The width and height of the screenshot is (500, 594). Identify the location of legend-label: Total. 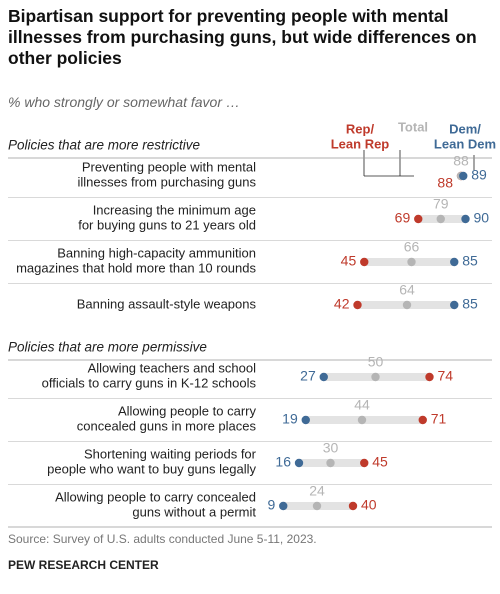
(413, 126).